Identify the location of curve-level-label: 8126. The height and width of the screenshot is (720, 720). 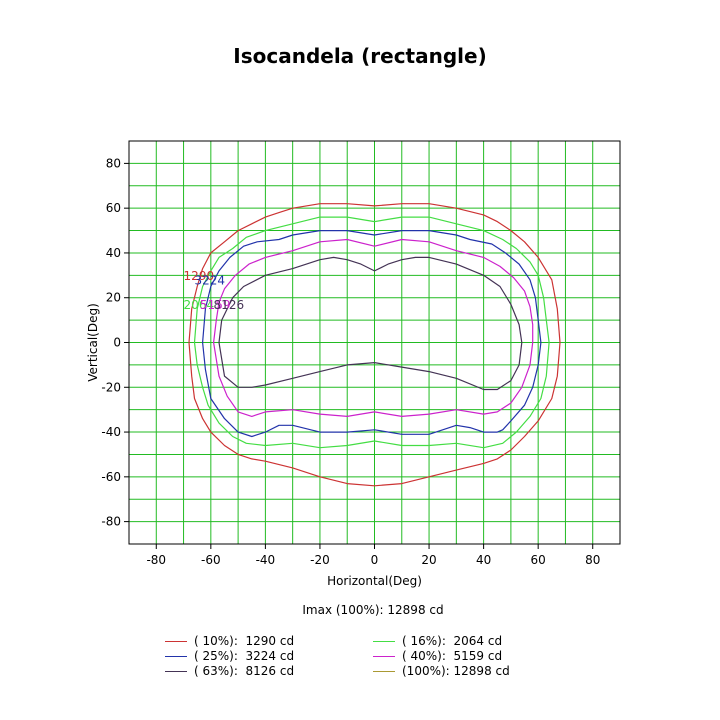
(229, 305).